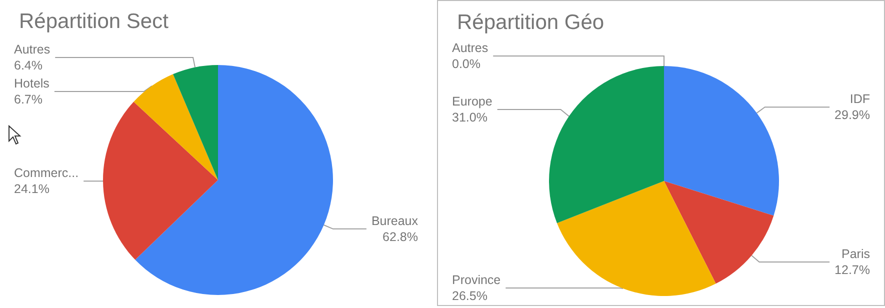 The height and width of the screenshot is (308, 885). Describe the element at coordinates (32, 83) in the screenshot. I see `slice-label: Hotels` at that location.